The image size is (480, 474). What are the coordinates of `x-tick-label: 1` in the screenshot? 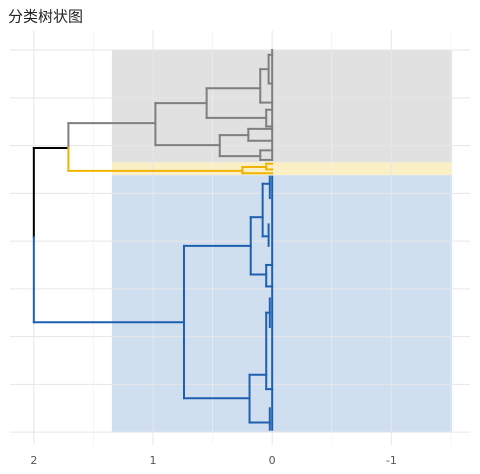 It's located at (153, 460).